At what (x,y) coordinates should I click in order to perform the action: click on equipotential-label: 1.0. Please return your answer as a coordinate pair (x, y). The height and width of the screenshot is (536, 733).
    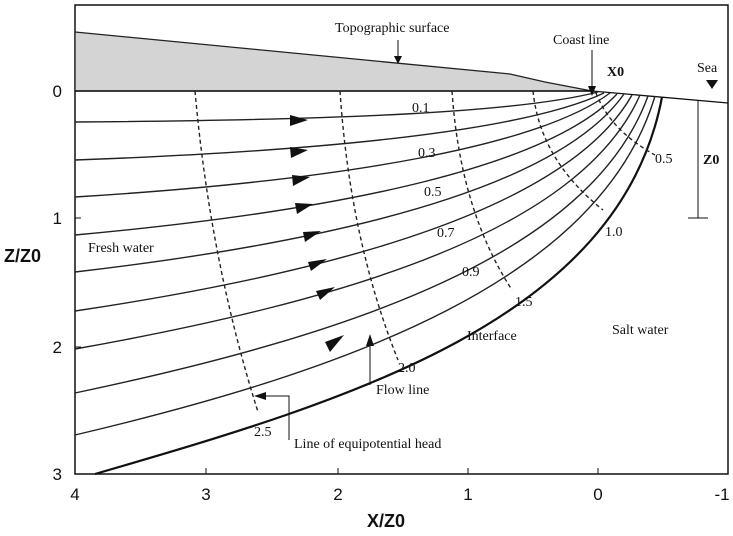
    Looking at the image, I should click on (614, 232).